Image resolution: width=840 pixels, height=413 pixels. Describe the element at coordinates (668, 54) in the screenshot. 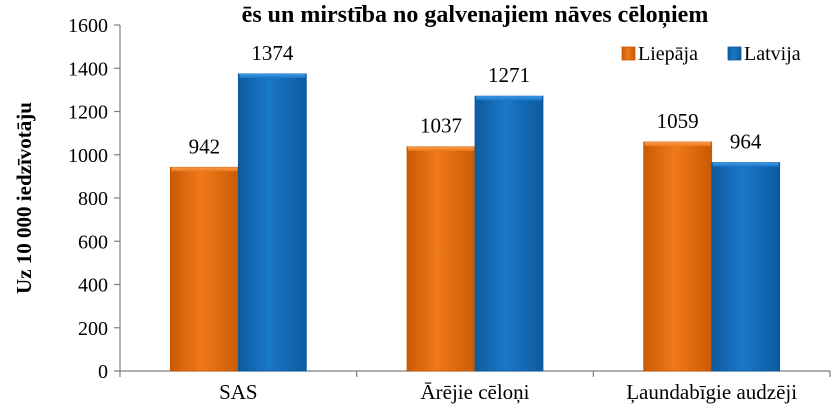

I see `legend-label-liepāja: Liepāja` at that location.